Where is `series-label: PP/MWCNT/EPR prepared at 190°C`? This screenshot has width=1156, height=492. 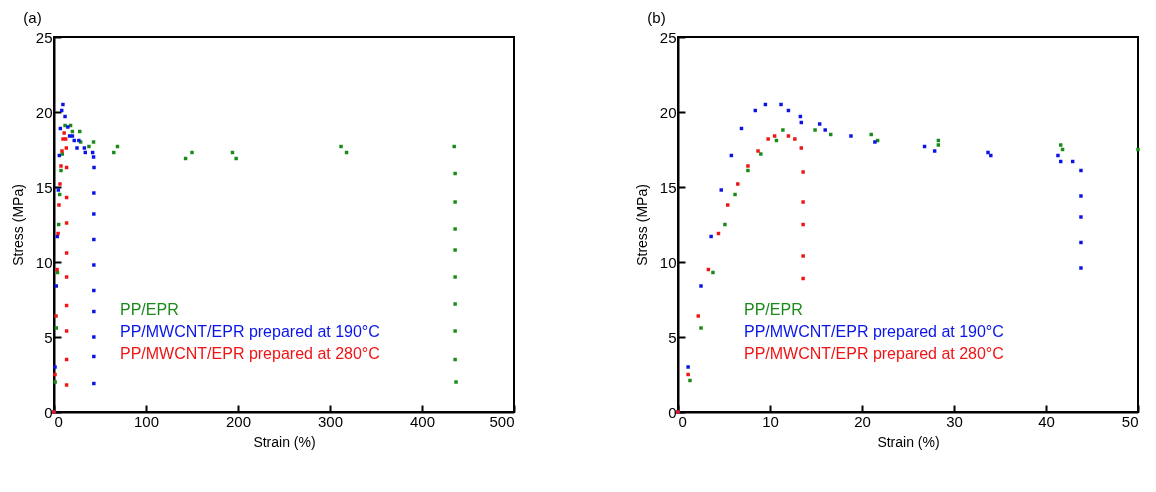 series-label: PP/MWCNT/EPR prepared at 190°C is located at coordinates (250, 331).